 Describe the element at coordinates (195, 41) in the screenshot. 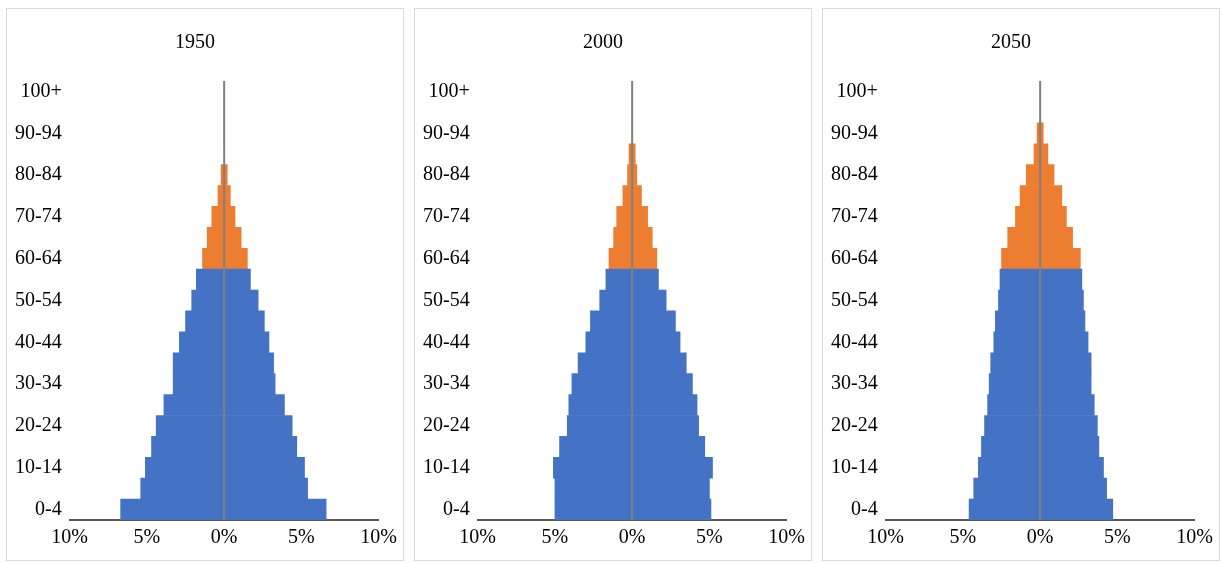

I see `chart-title: 1950` at that location.